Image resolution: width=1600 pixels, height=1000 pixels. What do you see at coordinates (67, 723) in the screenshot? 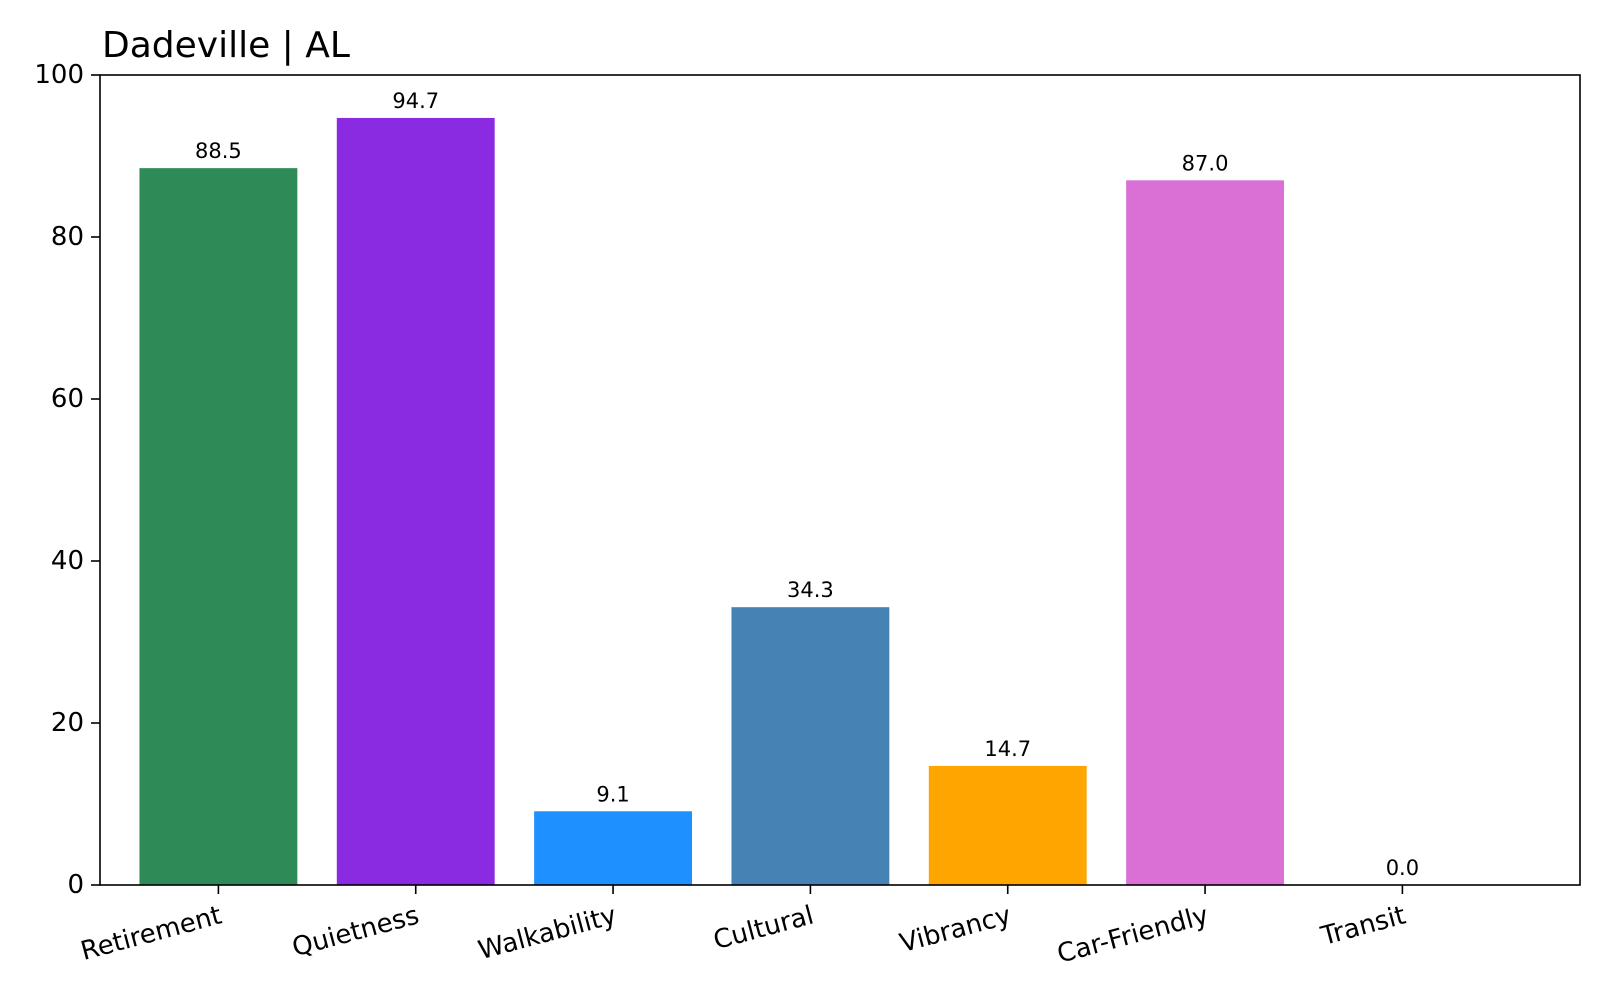
I see `y-tick-label-20: 20` at bounding box center [67, 723].